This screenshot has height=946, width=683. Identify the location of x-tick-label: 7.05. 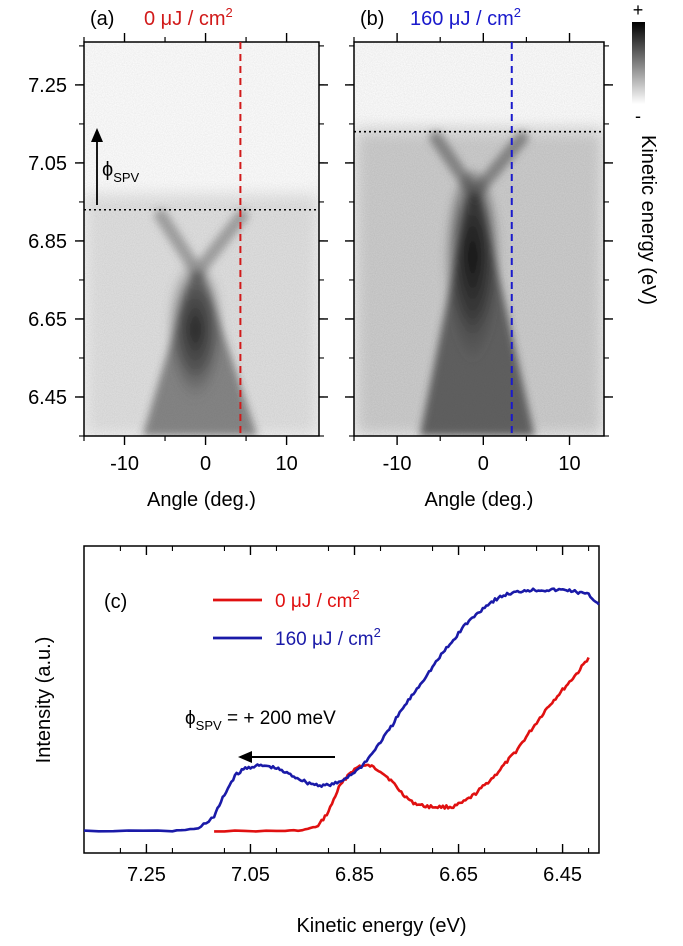
(250, 875).